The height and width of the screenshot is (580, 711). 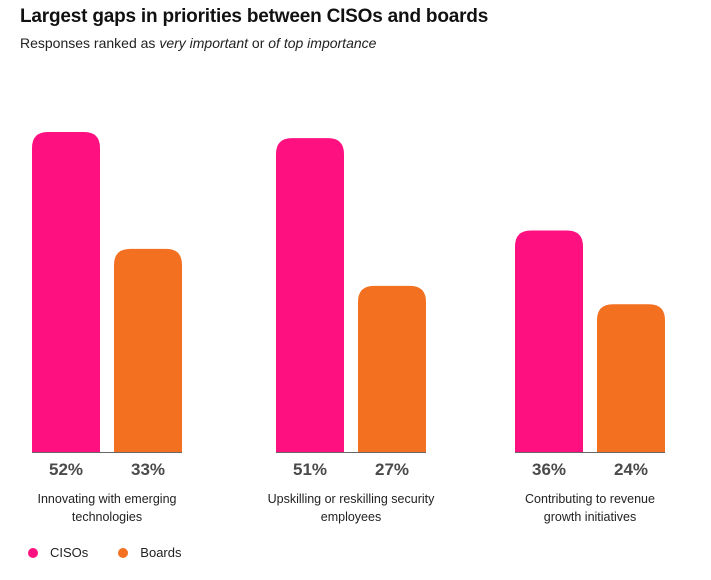 I want to click on value-label-boards-2: 24%, so click(x=631, y=469).